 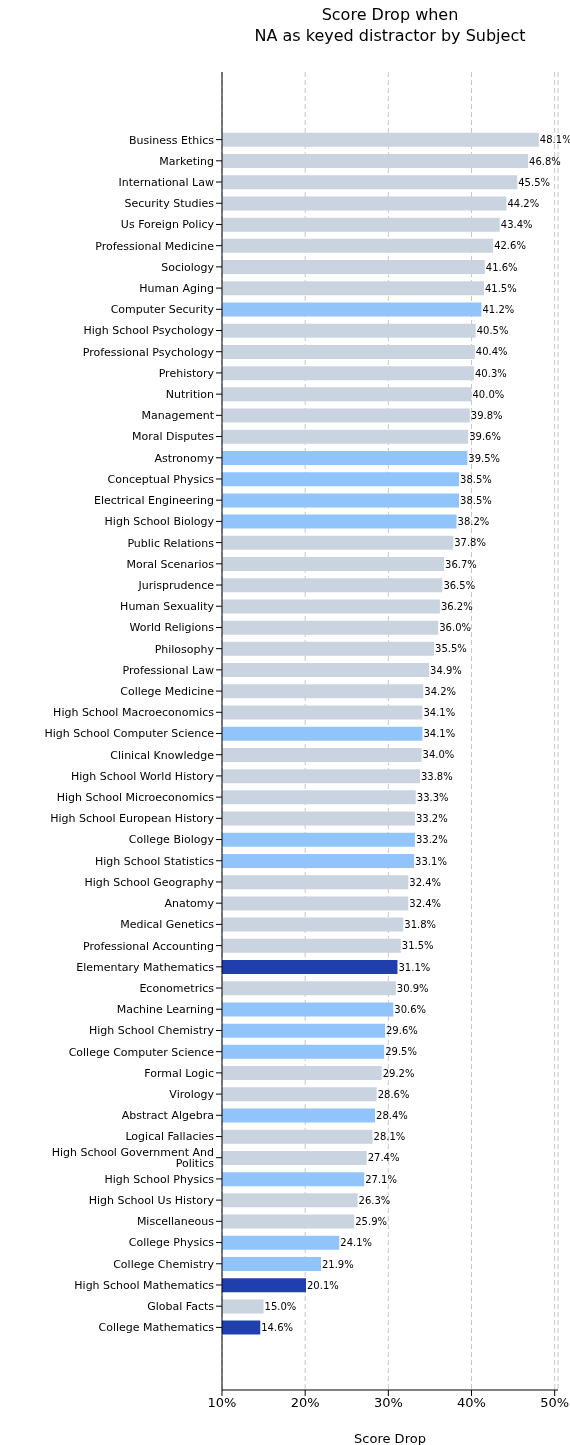 I want to click on data-label: 29.2%, so click(x=398, y=1073).